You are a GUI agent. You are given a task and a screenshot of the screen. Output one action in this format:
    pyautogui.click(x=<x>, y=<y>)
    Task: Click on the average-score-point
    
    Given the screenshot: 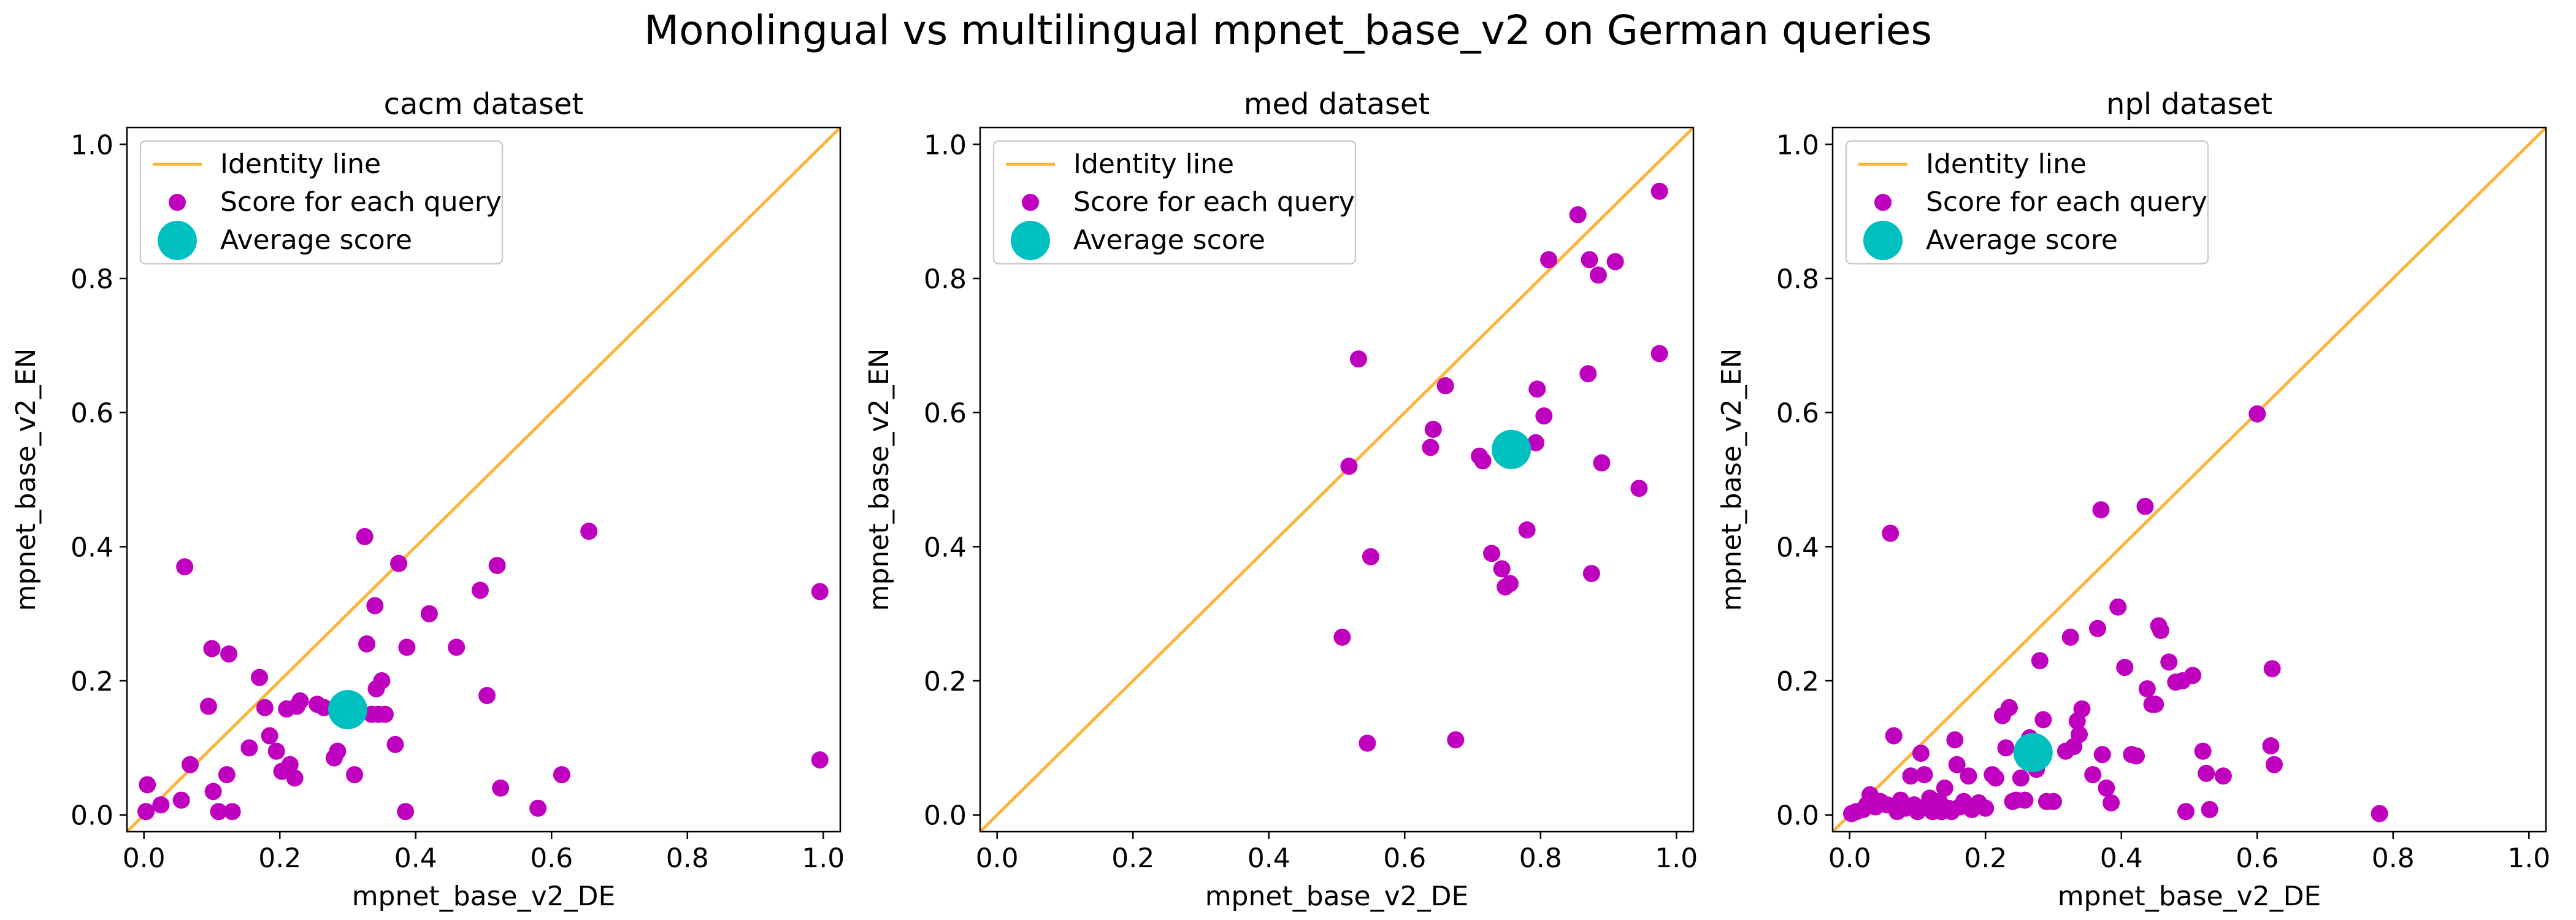 What is the action you would take?
    pyautogui.click(x=1511, y=449)
    